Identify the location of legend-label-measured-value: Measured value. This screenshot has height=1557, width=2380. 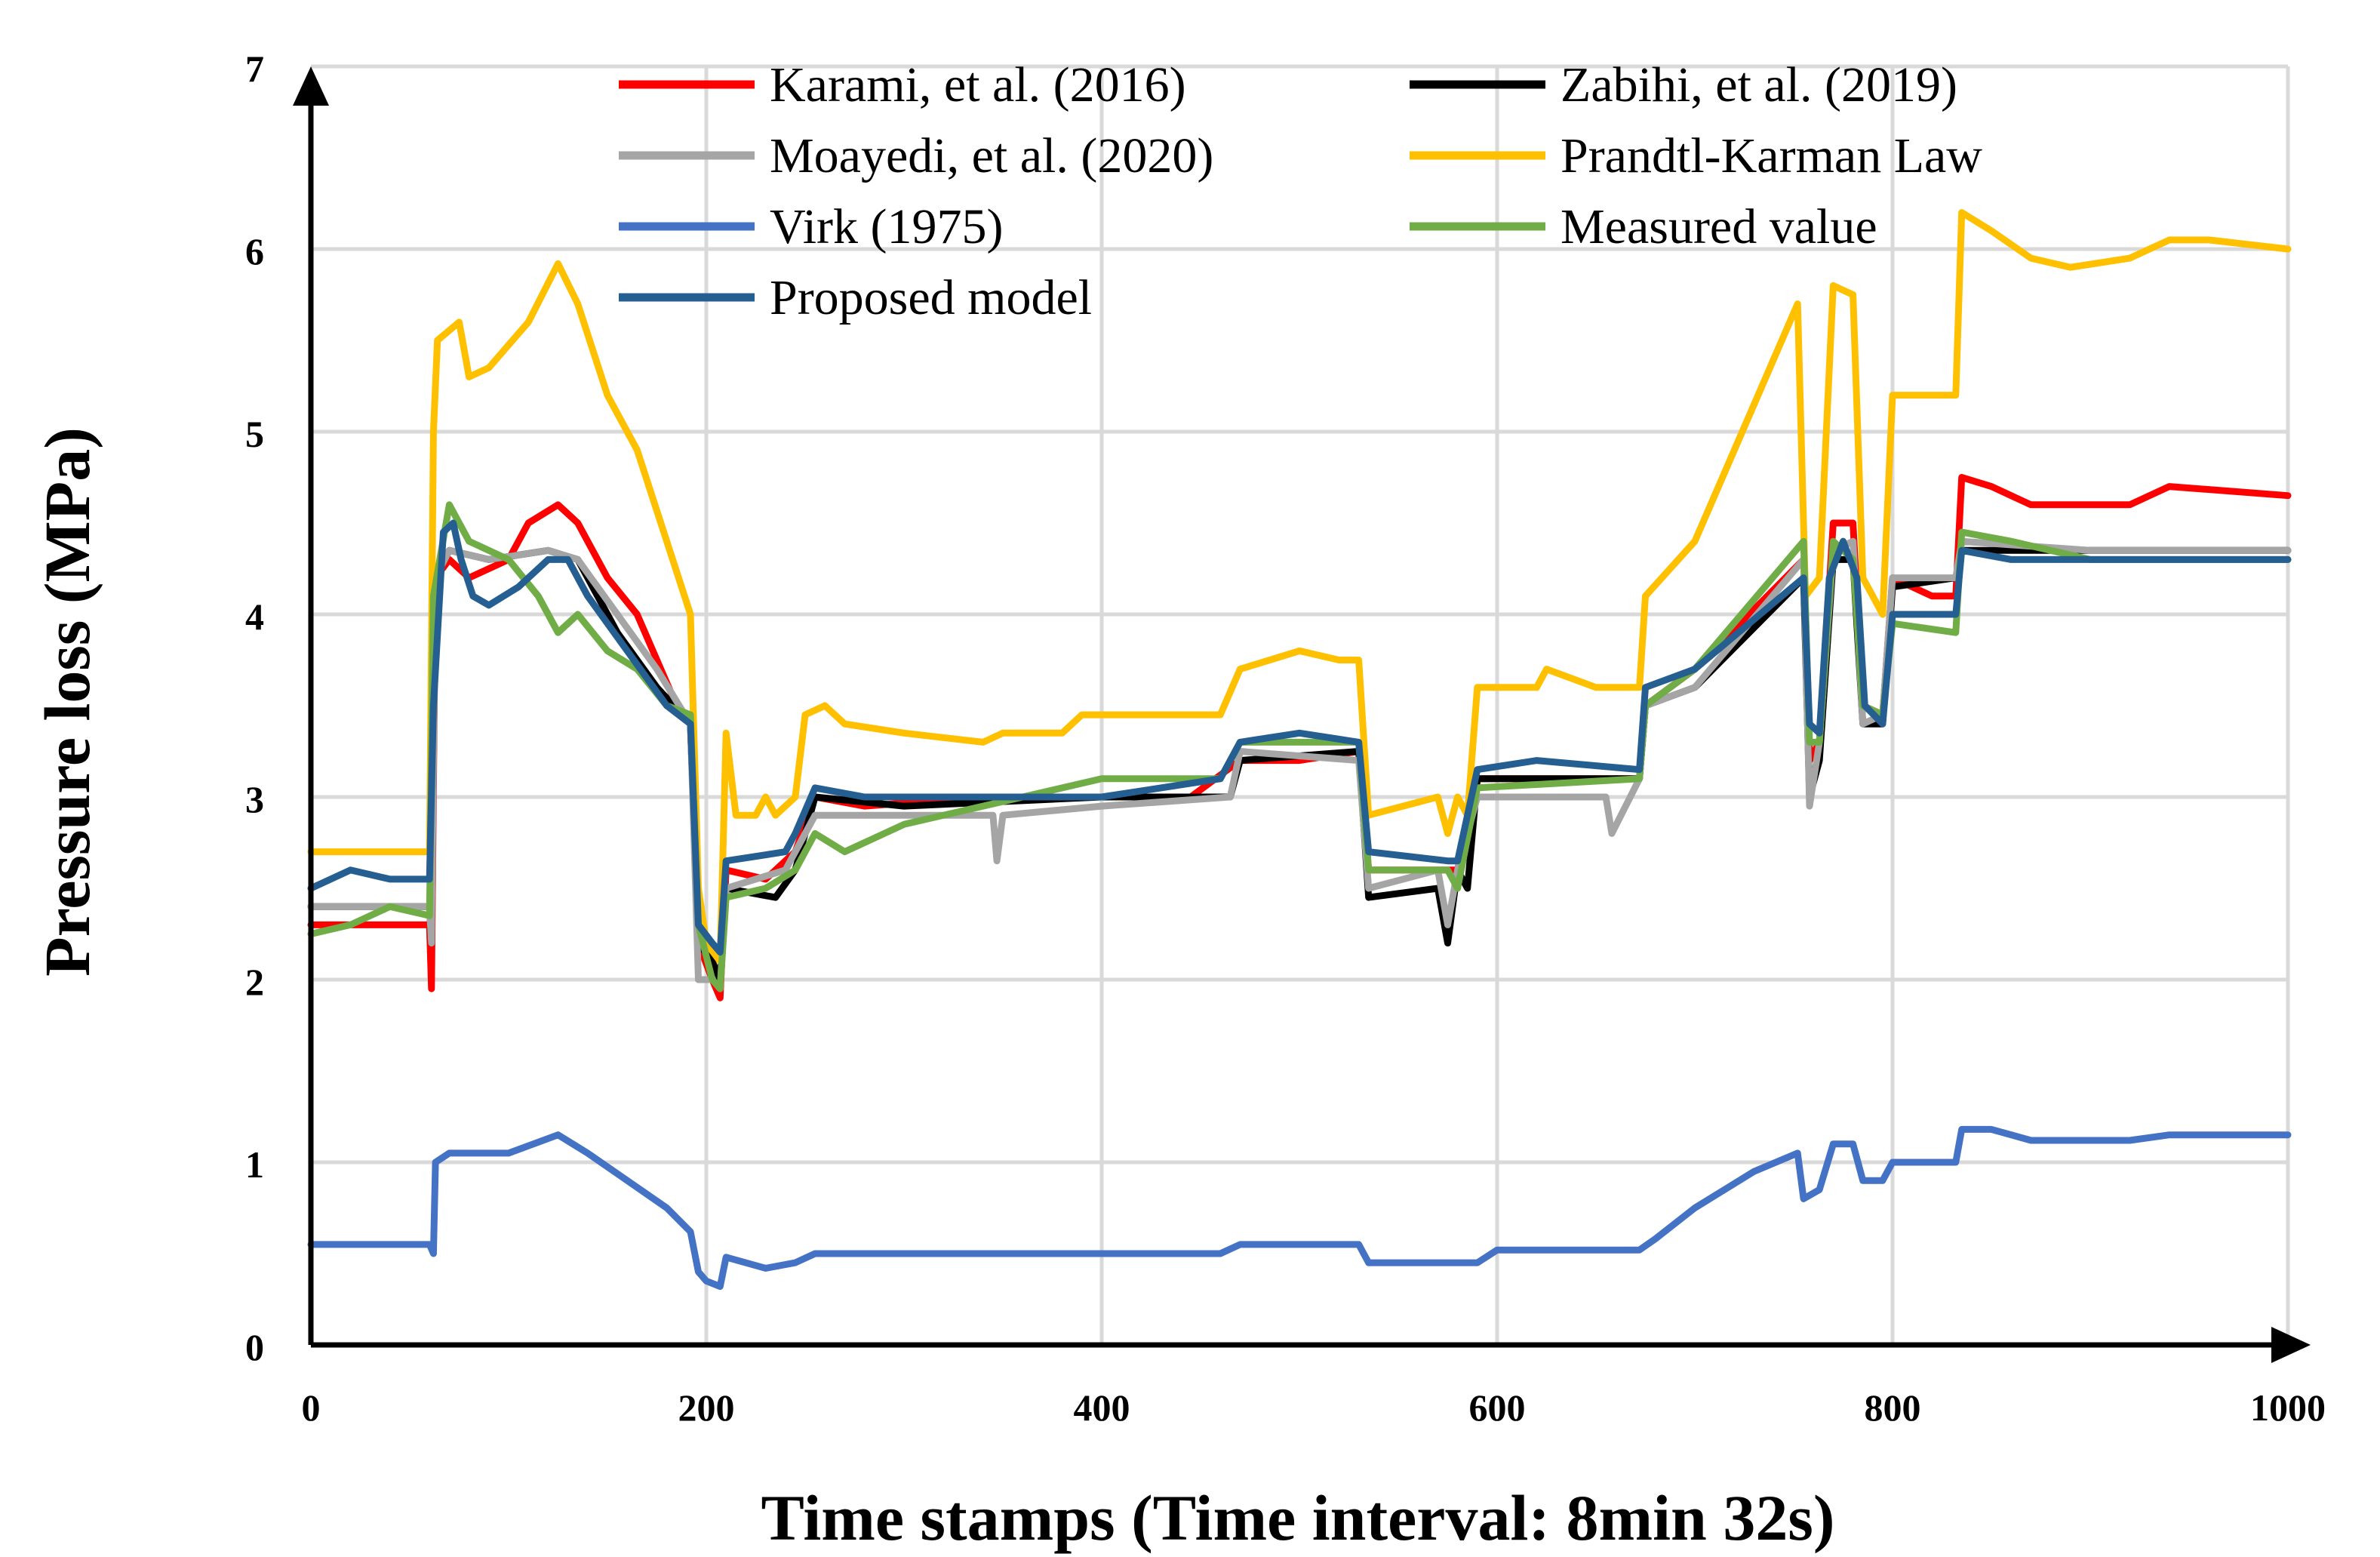
(1719, 226).